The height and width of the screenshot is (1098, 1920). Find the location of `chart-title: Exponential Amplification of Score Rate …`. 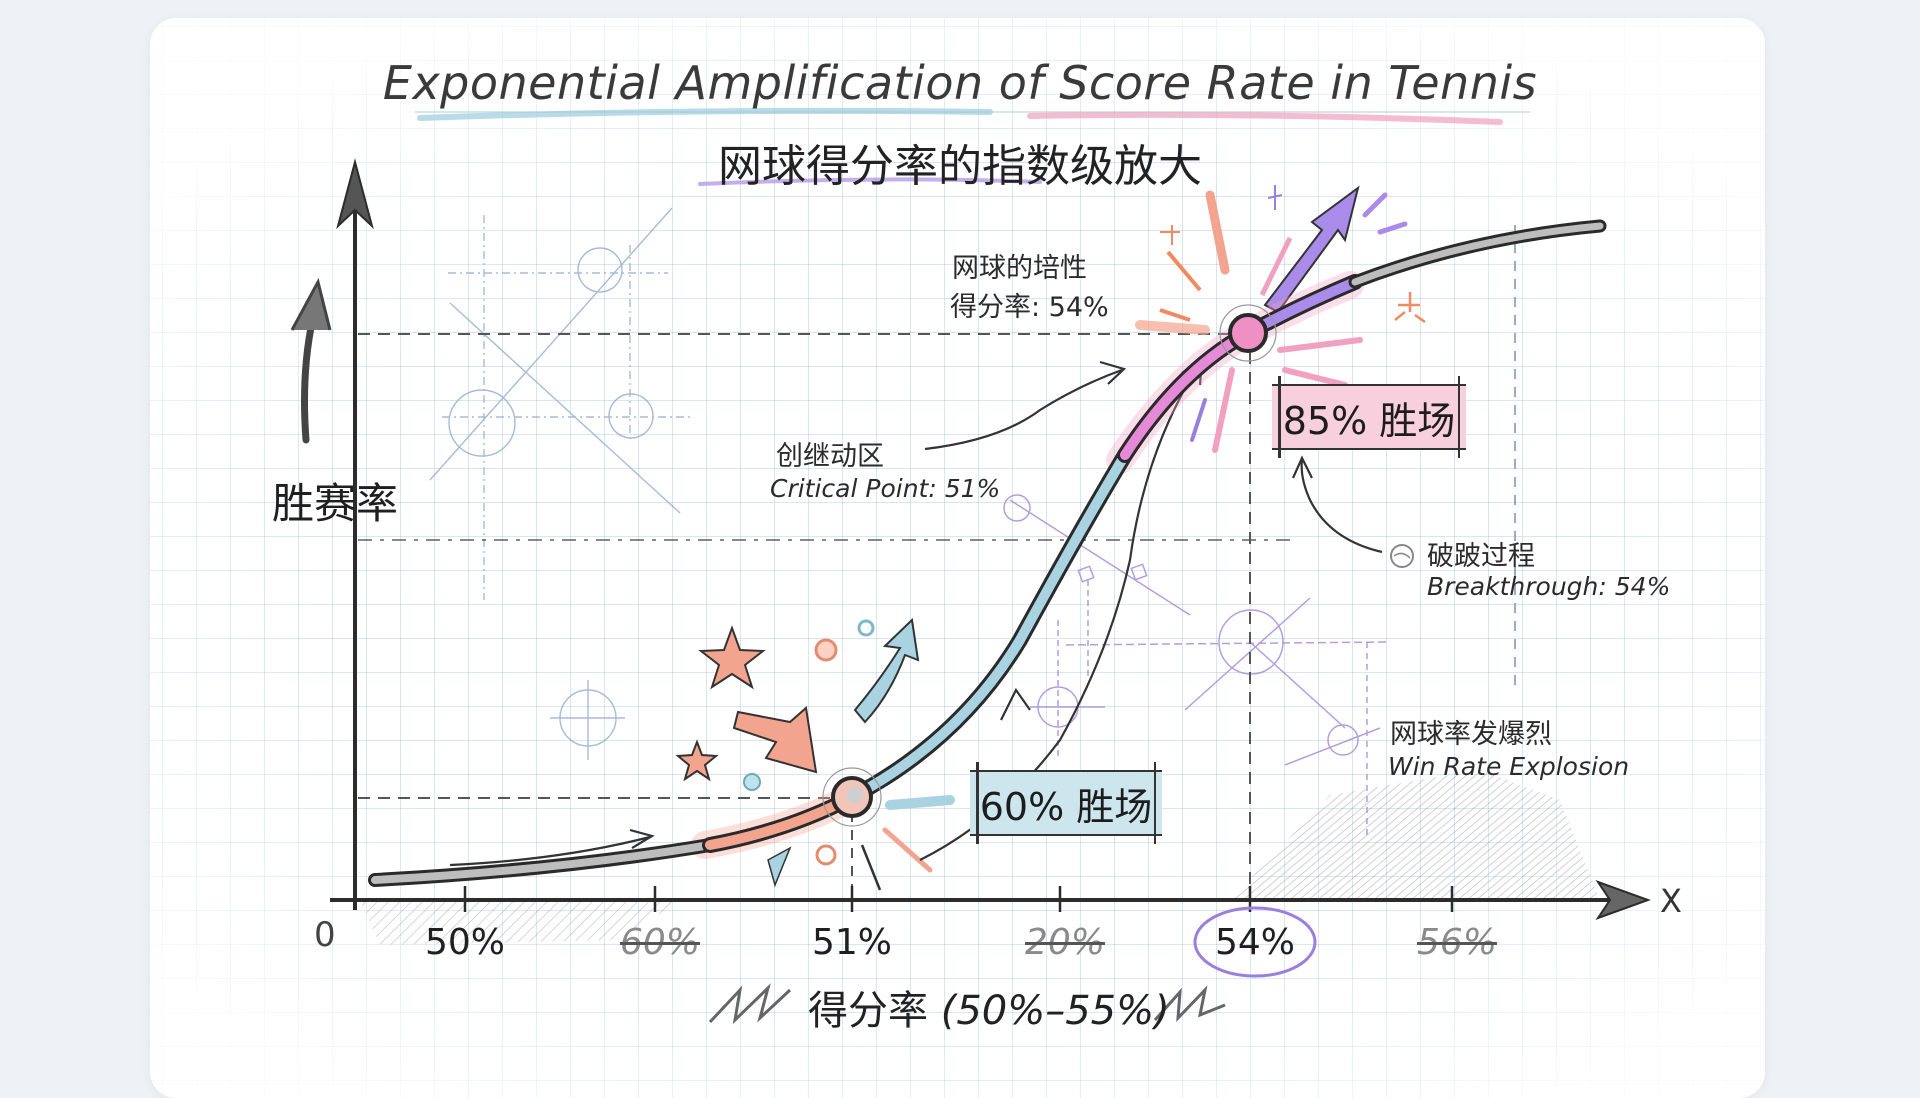

chart-title: Exponential Amplification of Score Rate … is located at coordinates (960, 83).